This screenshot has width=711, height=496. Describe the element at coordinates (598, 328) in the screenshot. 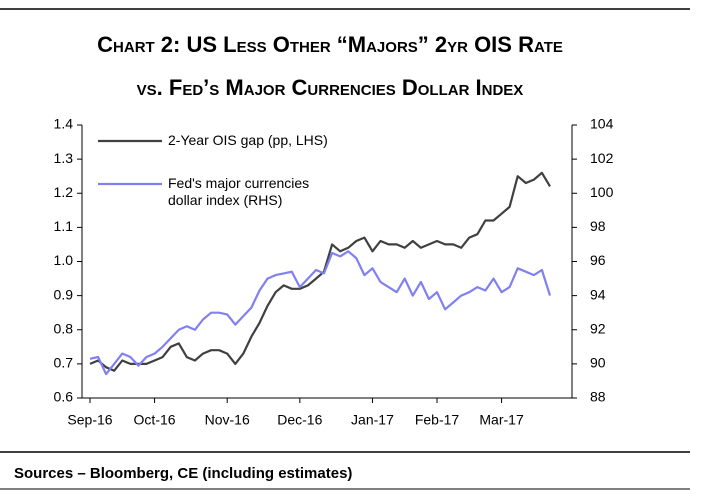

I see `y2-tick-label: 92` at that location.